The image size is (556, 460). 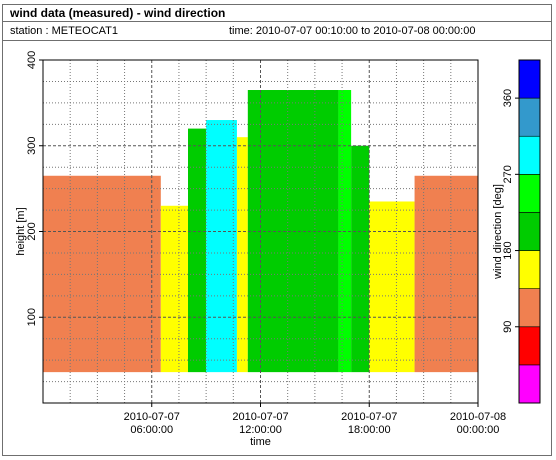 I want to click on y-tick-label: 200, so click(x=32, y=231).